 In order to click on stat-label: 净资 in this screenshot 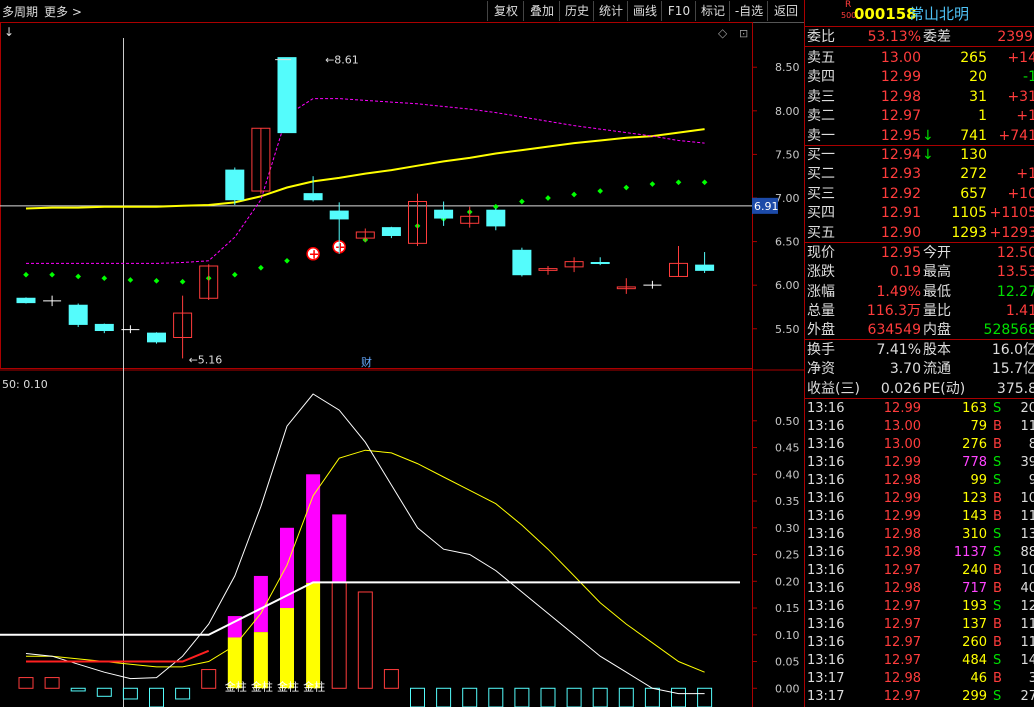, I will do `click(821, 369)`.